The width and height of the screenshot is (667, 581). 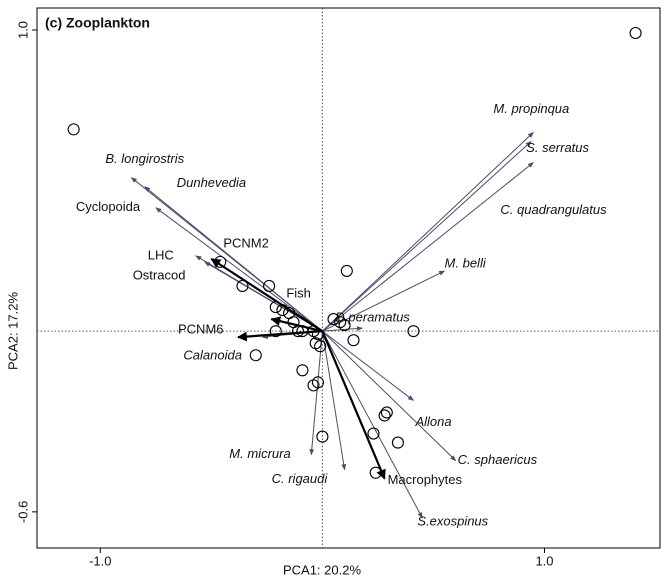 What do you see at coordinates (201, 329) in the screenshot?
I see `environment-label: PCNM6` at bounding box center [201, 329].